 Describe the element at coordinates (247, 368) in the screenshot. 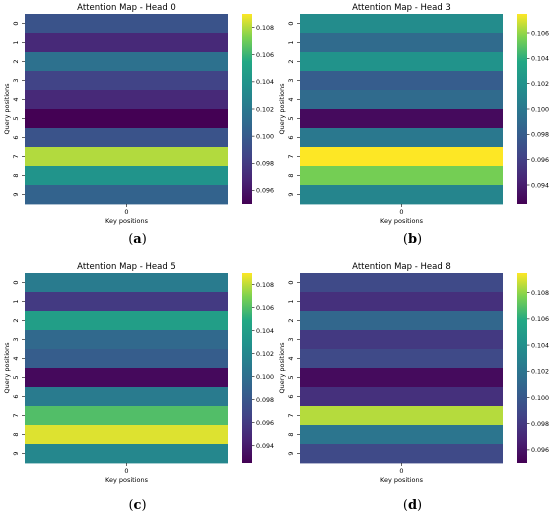

I see `colorbar` at that location.